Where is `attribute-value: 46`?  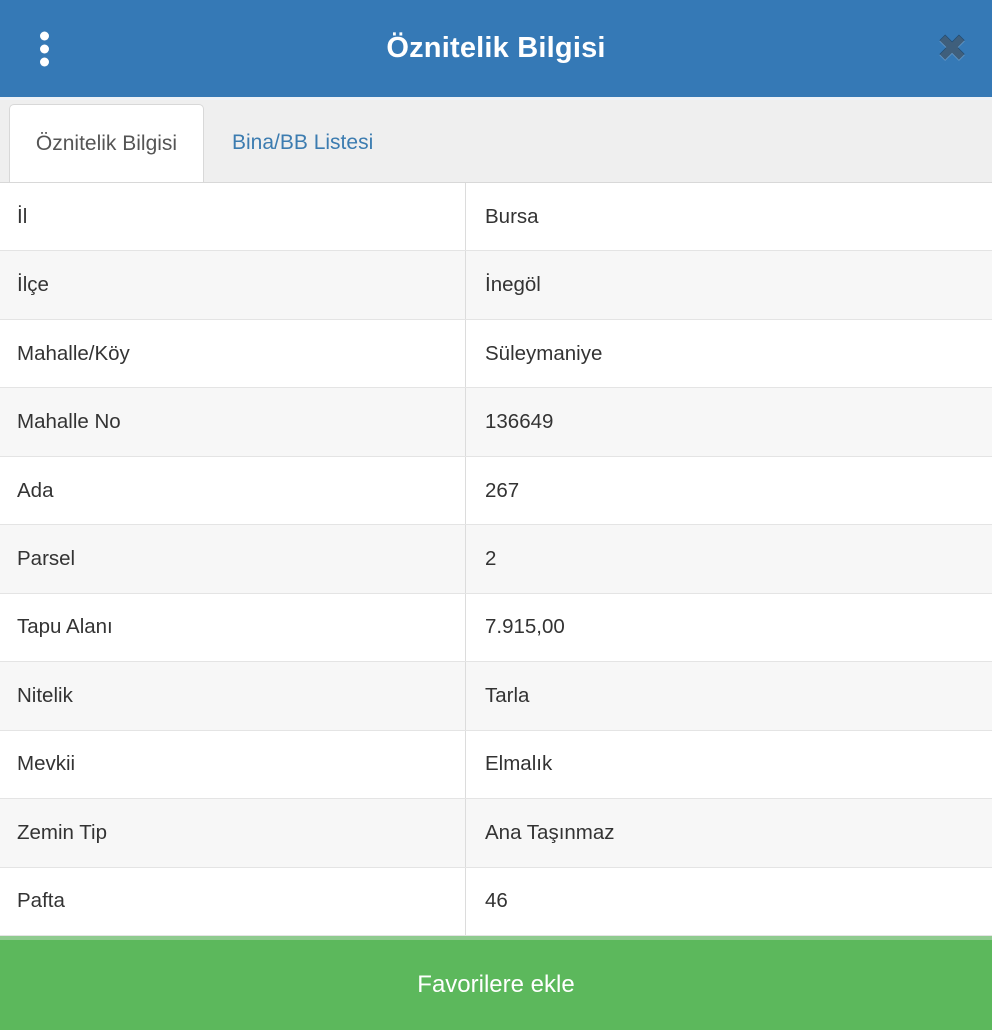 attribute-value: 46 is located at coordinates (496, 901).